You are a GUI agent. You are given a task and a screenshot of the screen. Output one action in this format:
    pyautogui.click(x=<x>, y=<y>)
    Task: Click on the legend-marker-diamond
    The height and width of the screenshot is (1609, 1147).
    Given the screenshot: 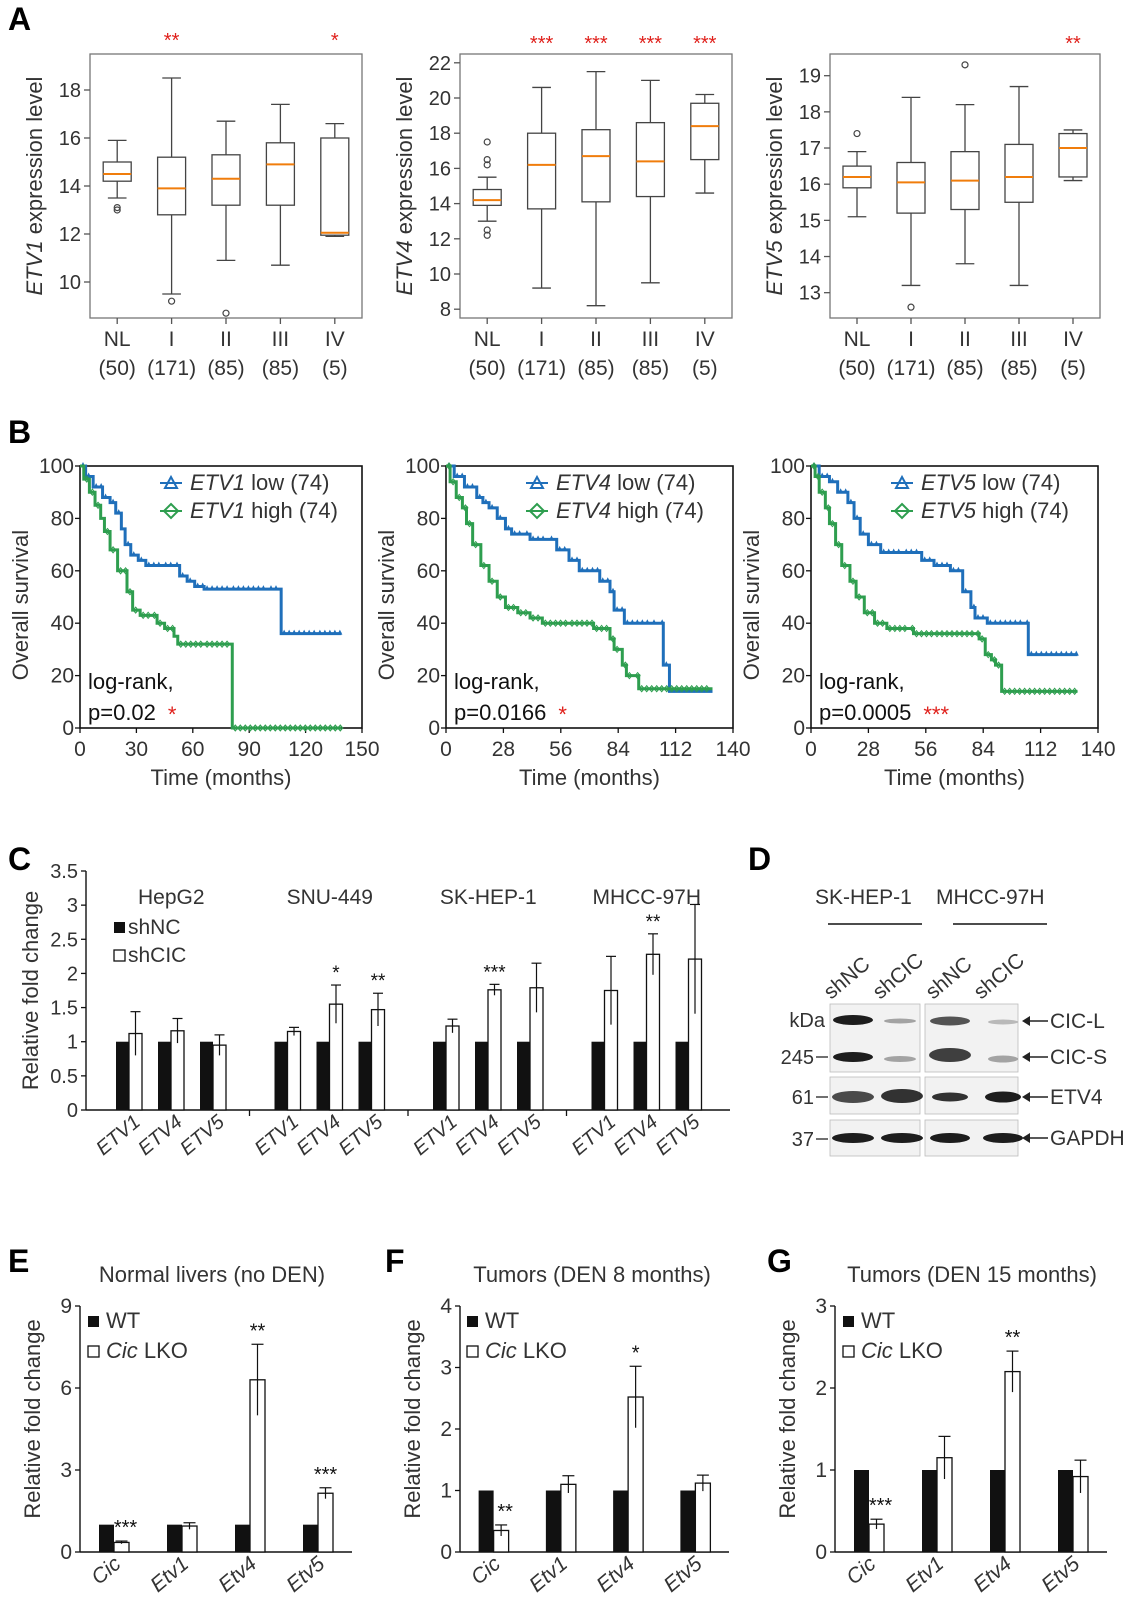 What is the action you would take?
    pyautogui.click(x=171, y=511)
    